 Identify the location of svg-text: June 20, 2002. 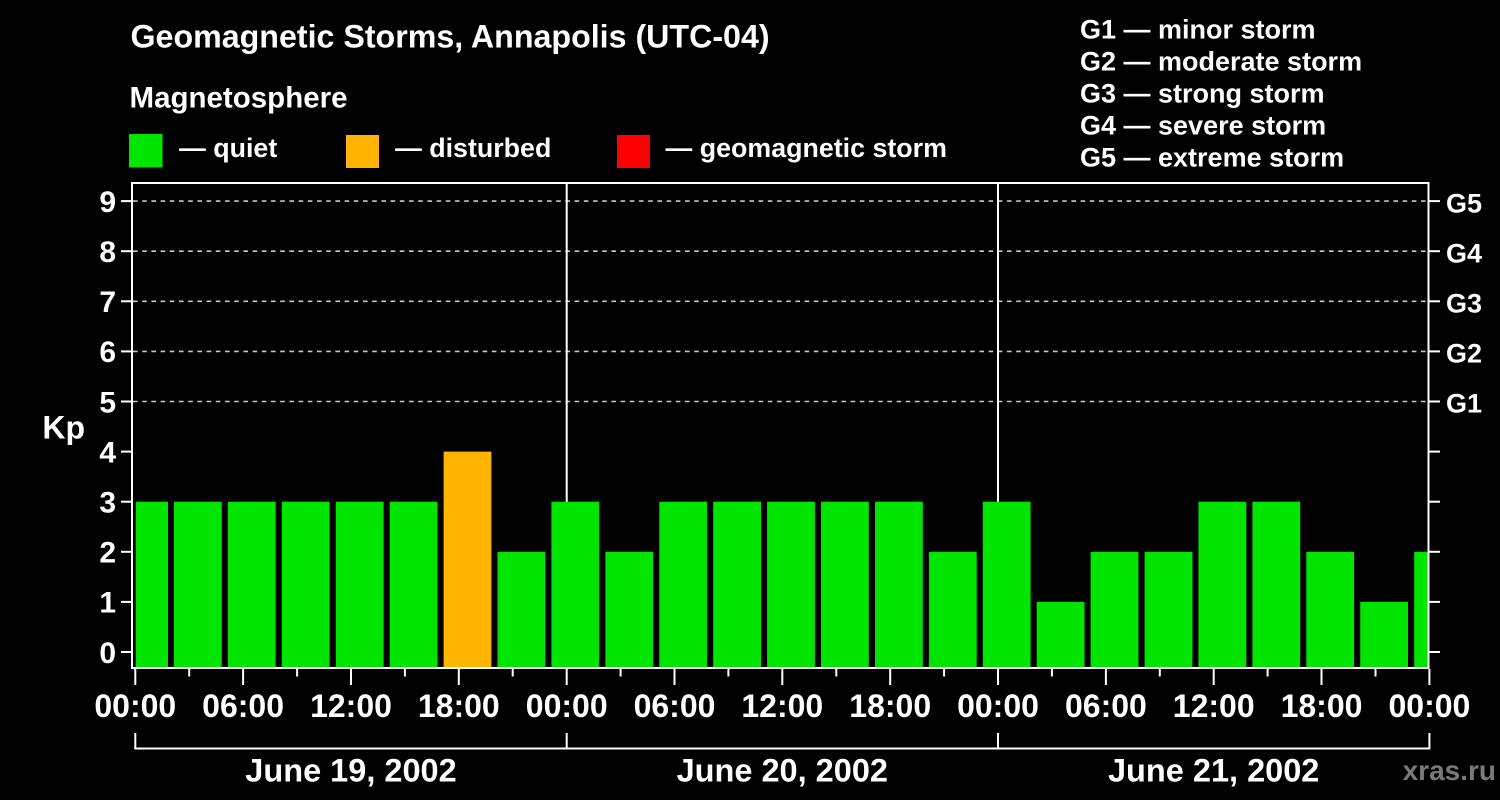
(782, 771).